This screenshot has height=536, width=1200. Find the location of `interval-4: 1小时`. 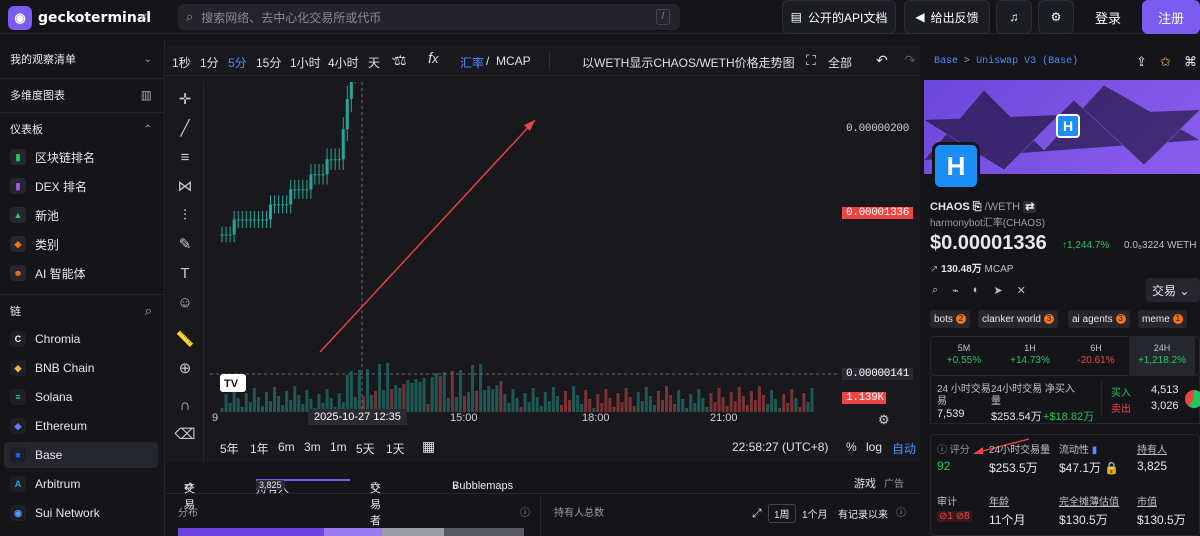

interval-4: 1小时 is located at coordinates (305, 63).